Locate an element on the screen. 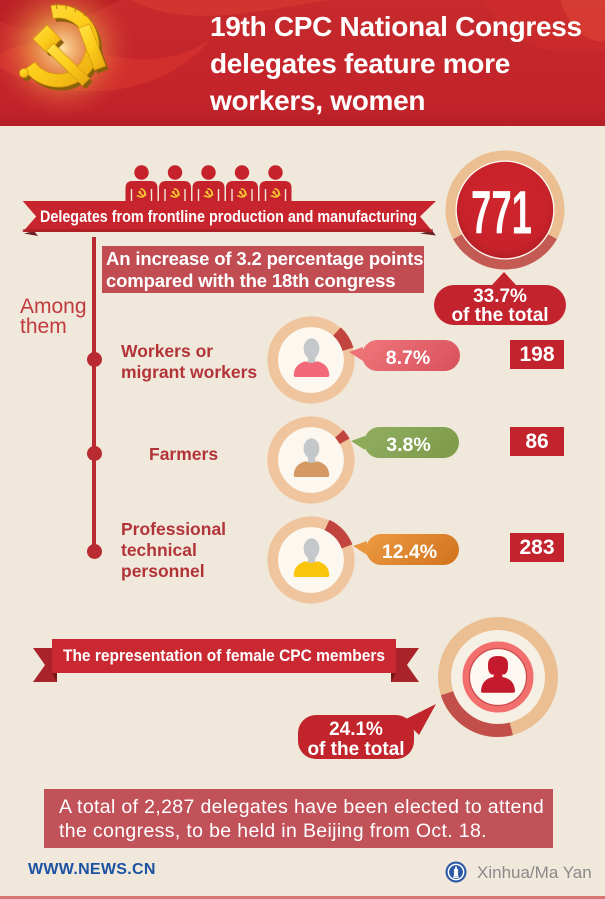 Image resolution: width=605 pixels, height=899 pixels. svg-text:The representation of female C: The representation of female CPC members is located at coordinates (224, 655).